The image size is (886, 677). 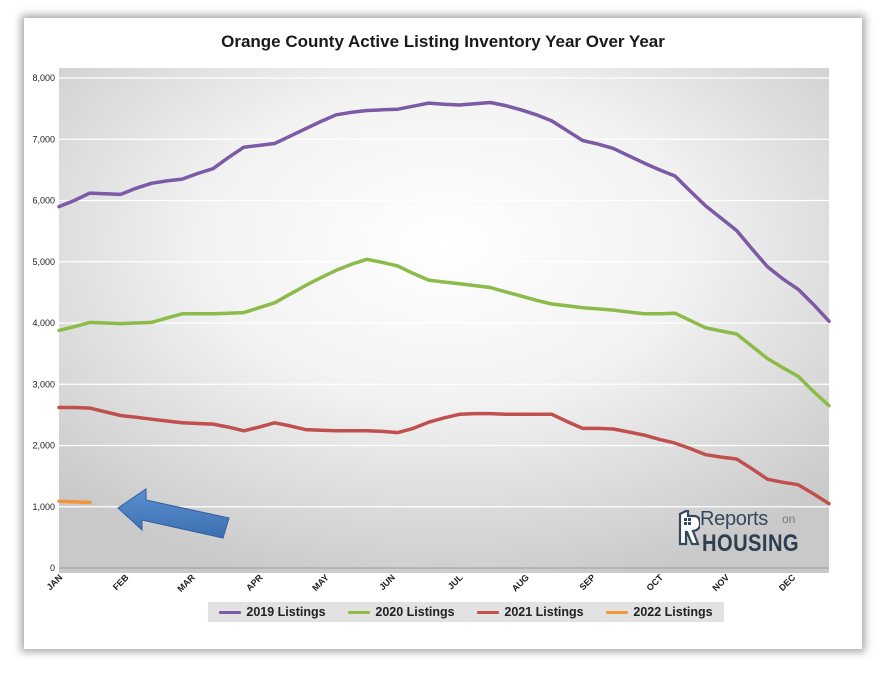 What do you see at coordinates (43, 201) in the screenshot?
I see `y-tick-label: 6,000` at bounding box center [43, 201].